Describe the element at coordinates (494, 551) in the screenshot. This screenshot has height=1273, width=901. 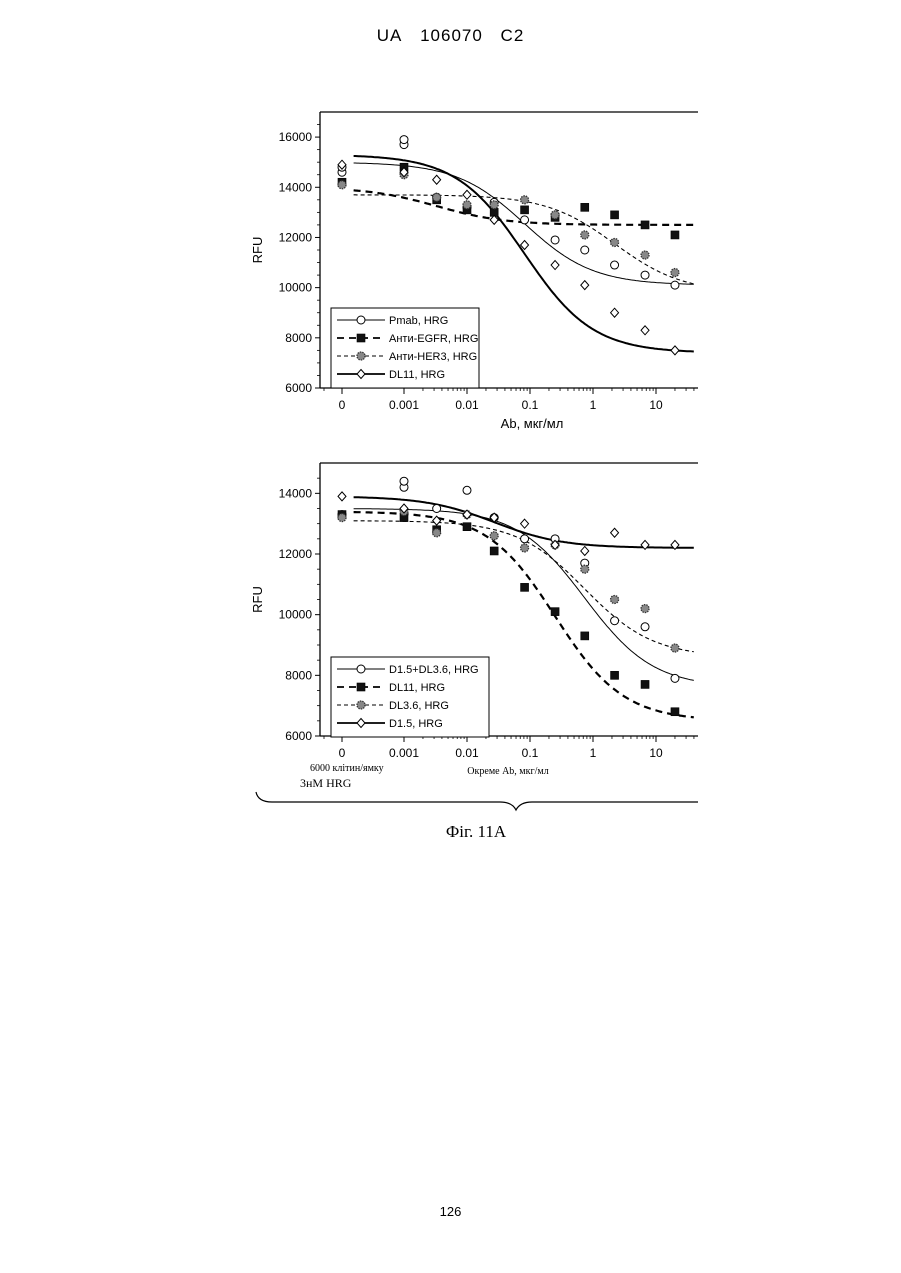
I see `marker-s1-p4` at that location.